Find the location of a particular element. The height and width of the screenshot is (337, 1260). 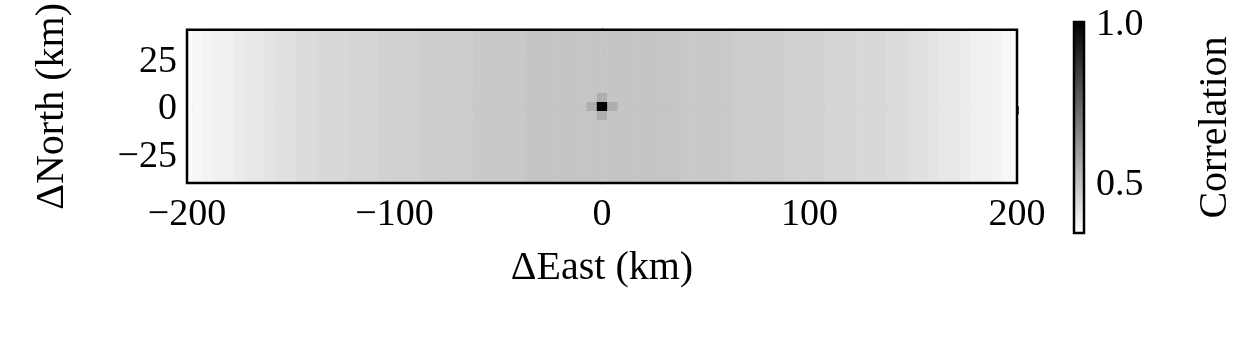

x-tick-label: 100 is located at coordinates (809, 212).